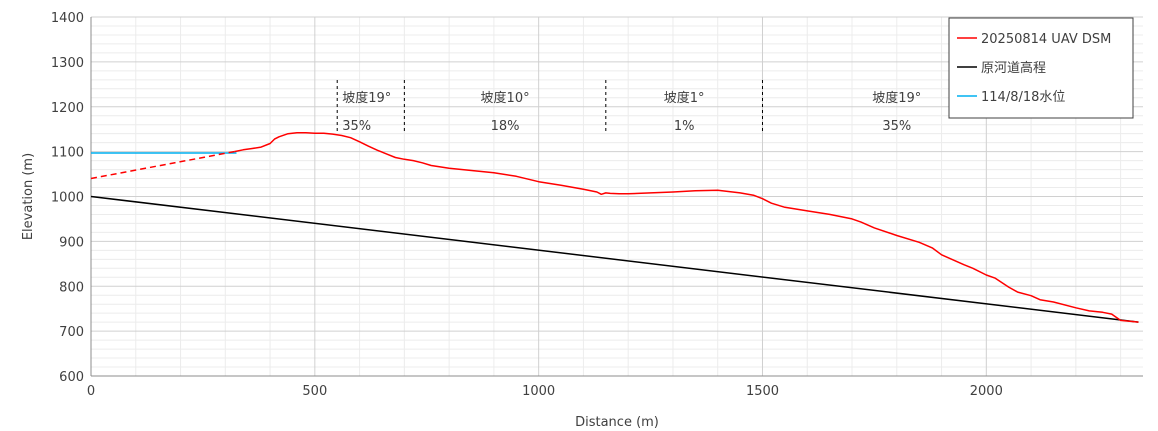 Image resolution: width=1158 pixels, height=431 pixels. I want to click on slope-angle-label: 坡度1°, so click(684, 98).